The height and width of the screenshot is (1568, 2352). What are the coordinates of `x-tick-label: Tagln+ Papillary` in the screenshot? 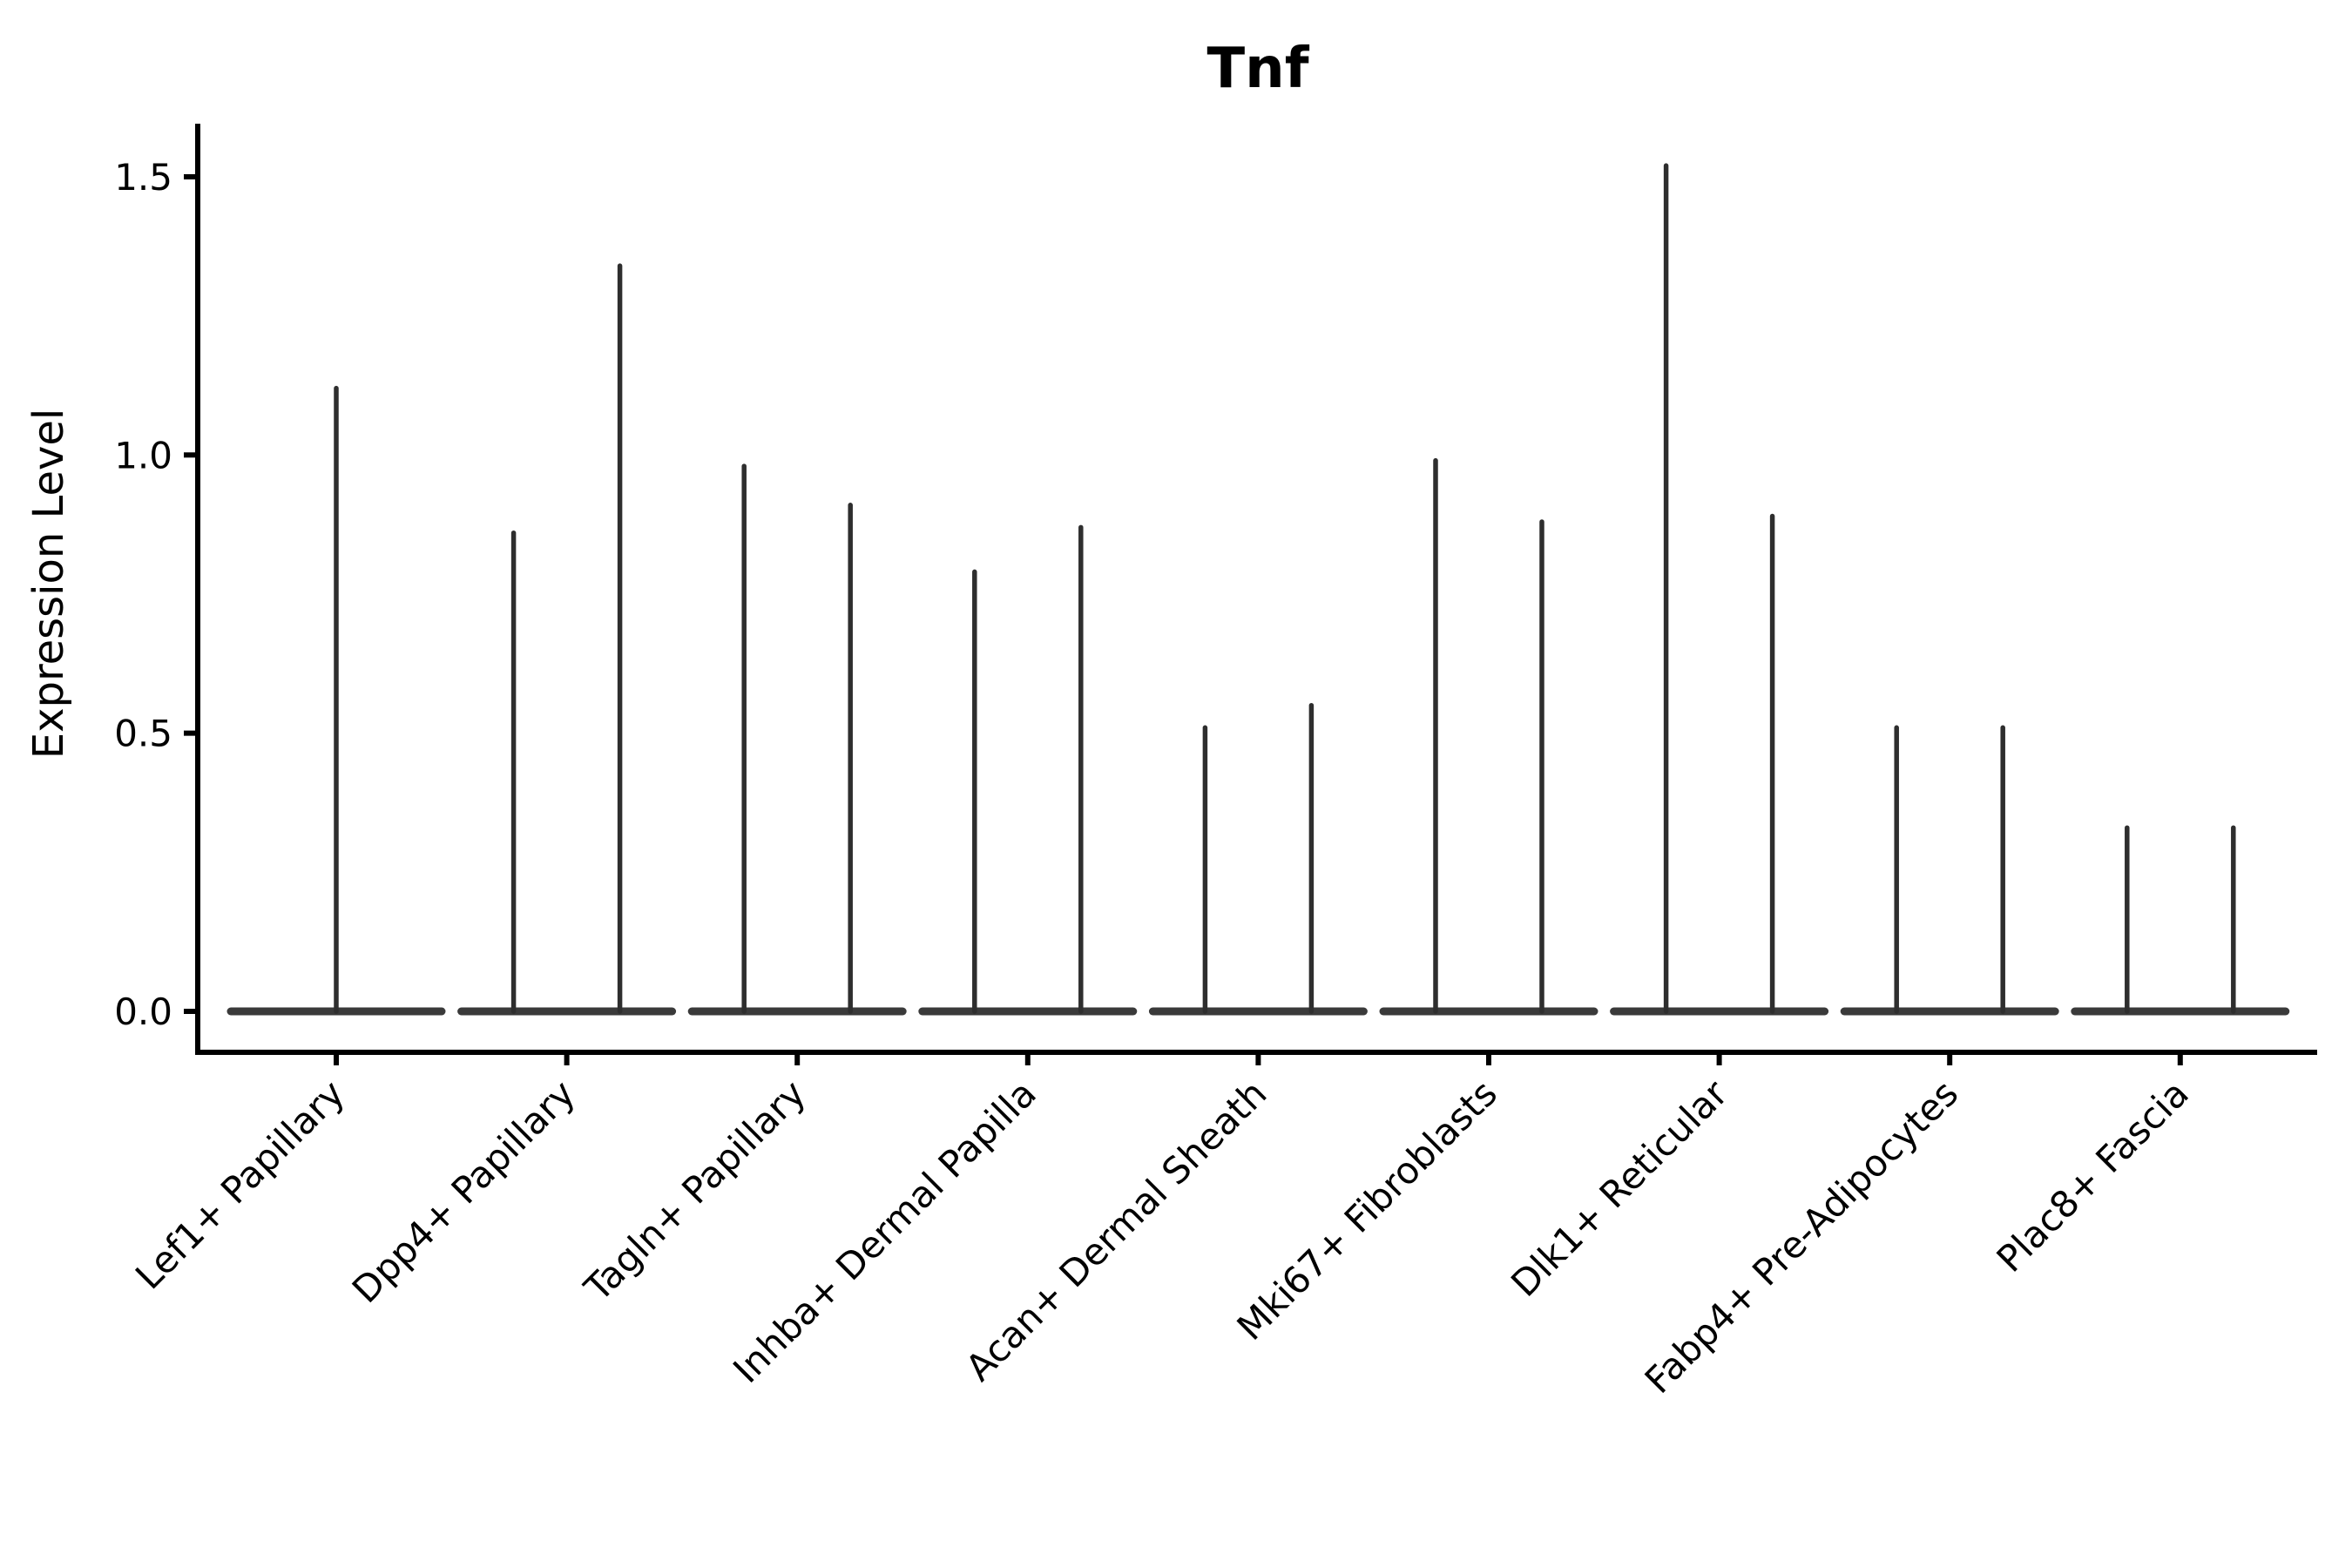 It's located at (695, 1190).